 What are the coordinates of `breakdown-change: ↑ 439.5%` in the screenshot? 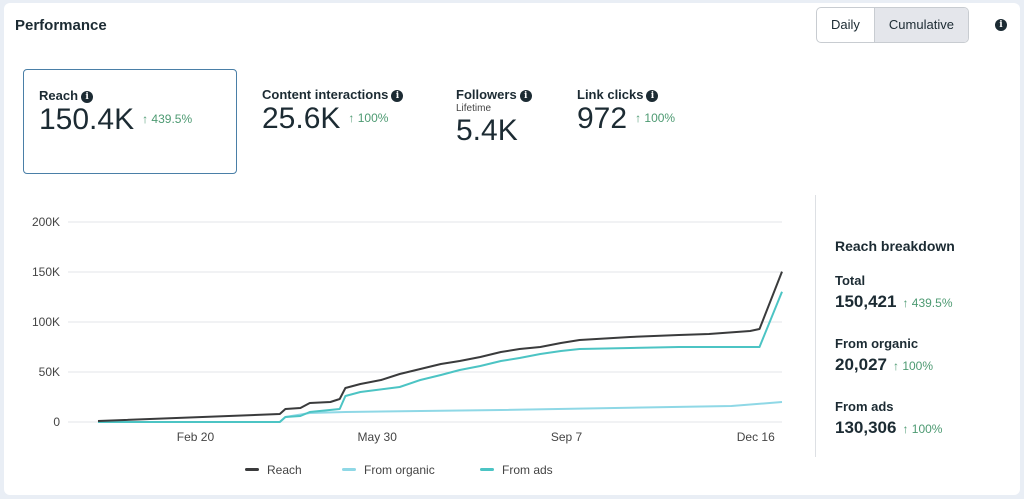 It's located at (927, 303).